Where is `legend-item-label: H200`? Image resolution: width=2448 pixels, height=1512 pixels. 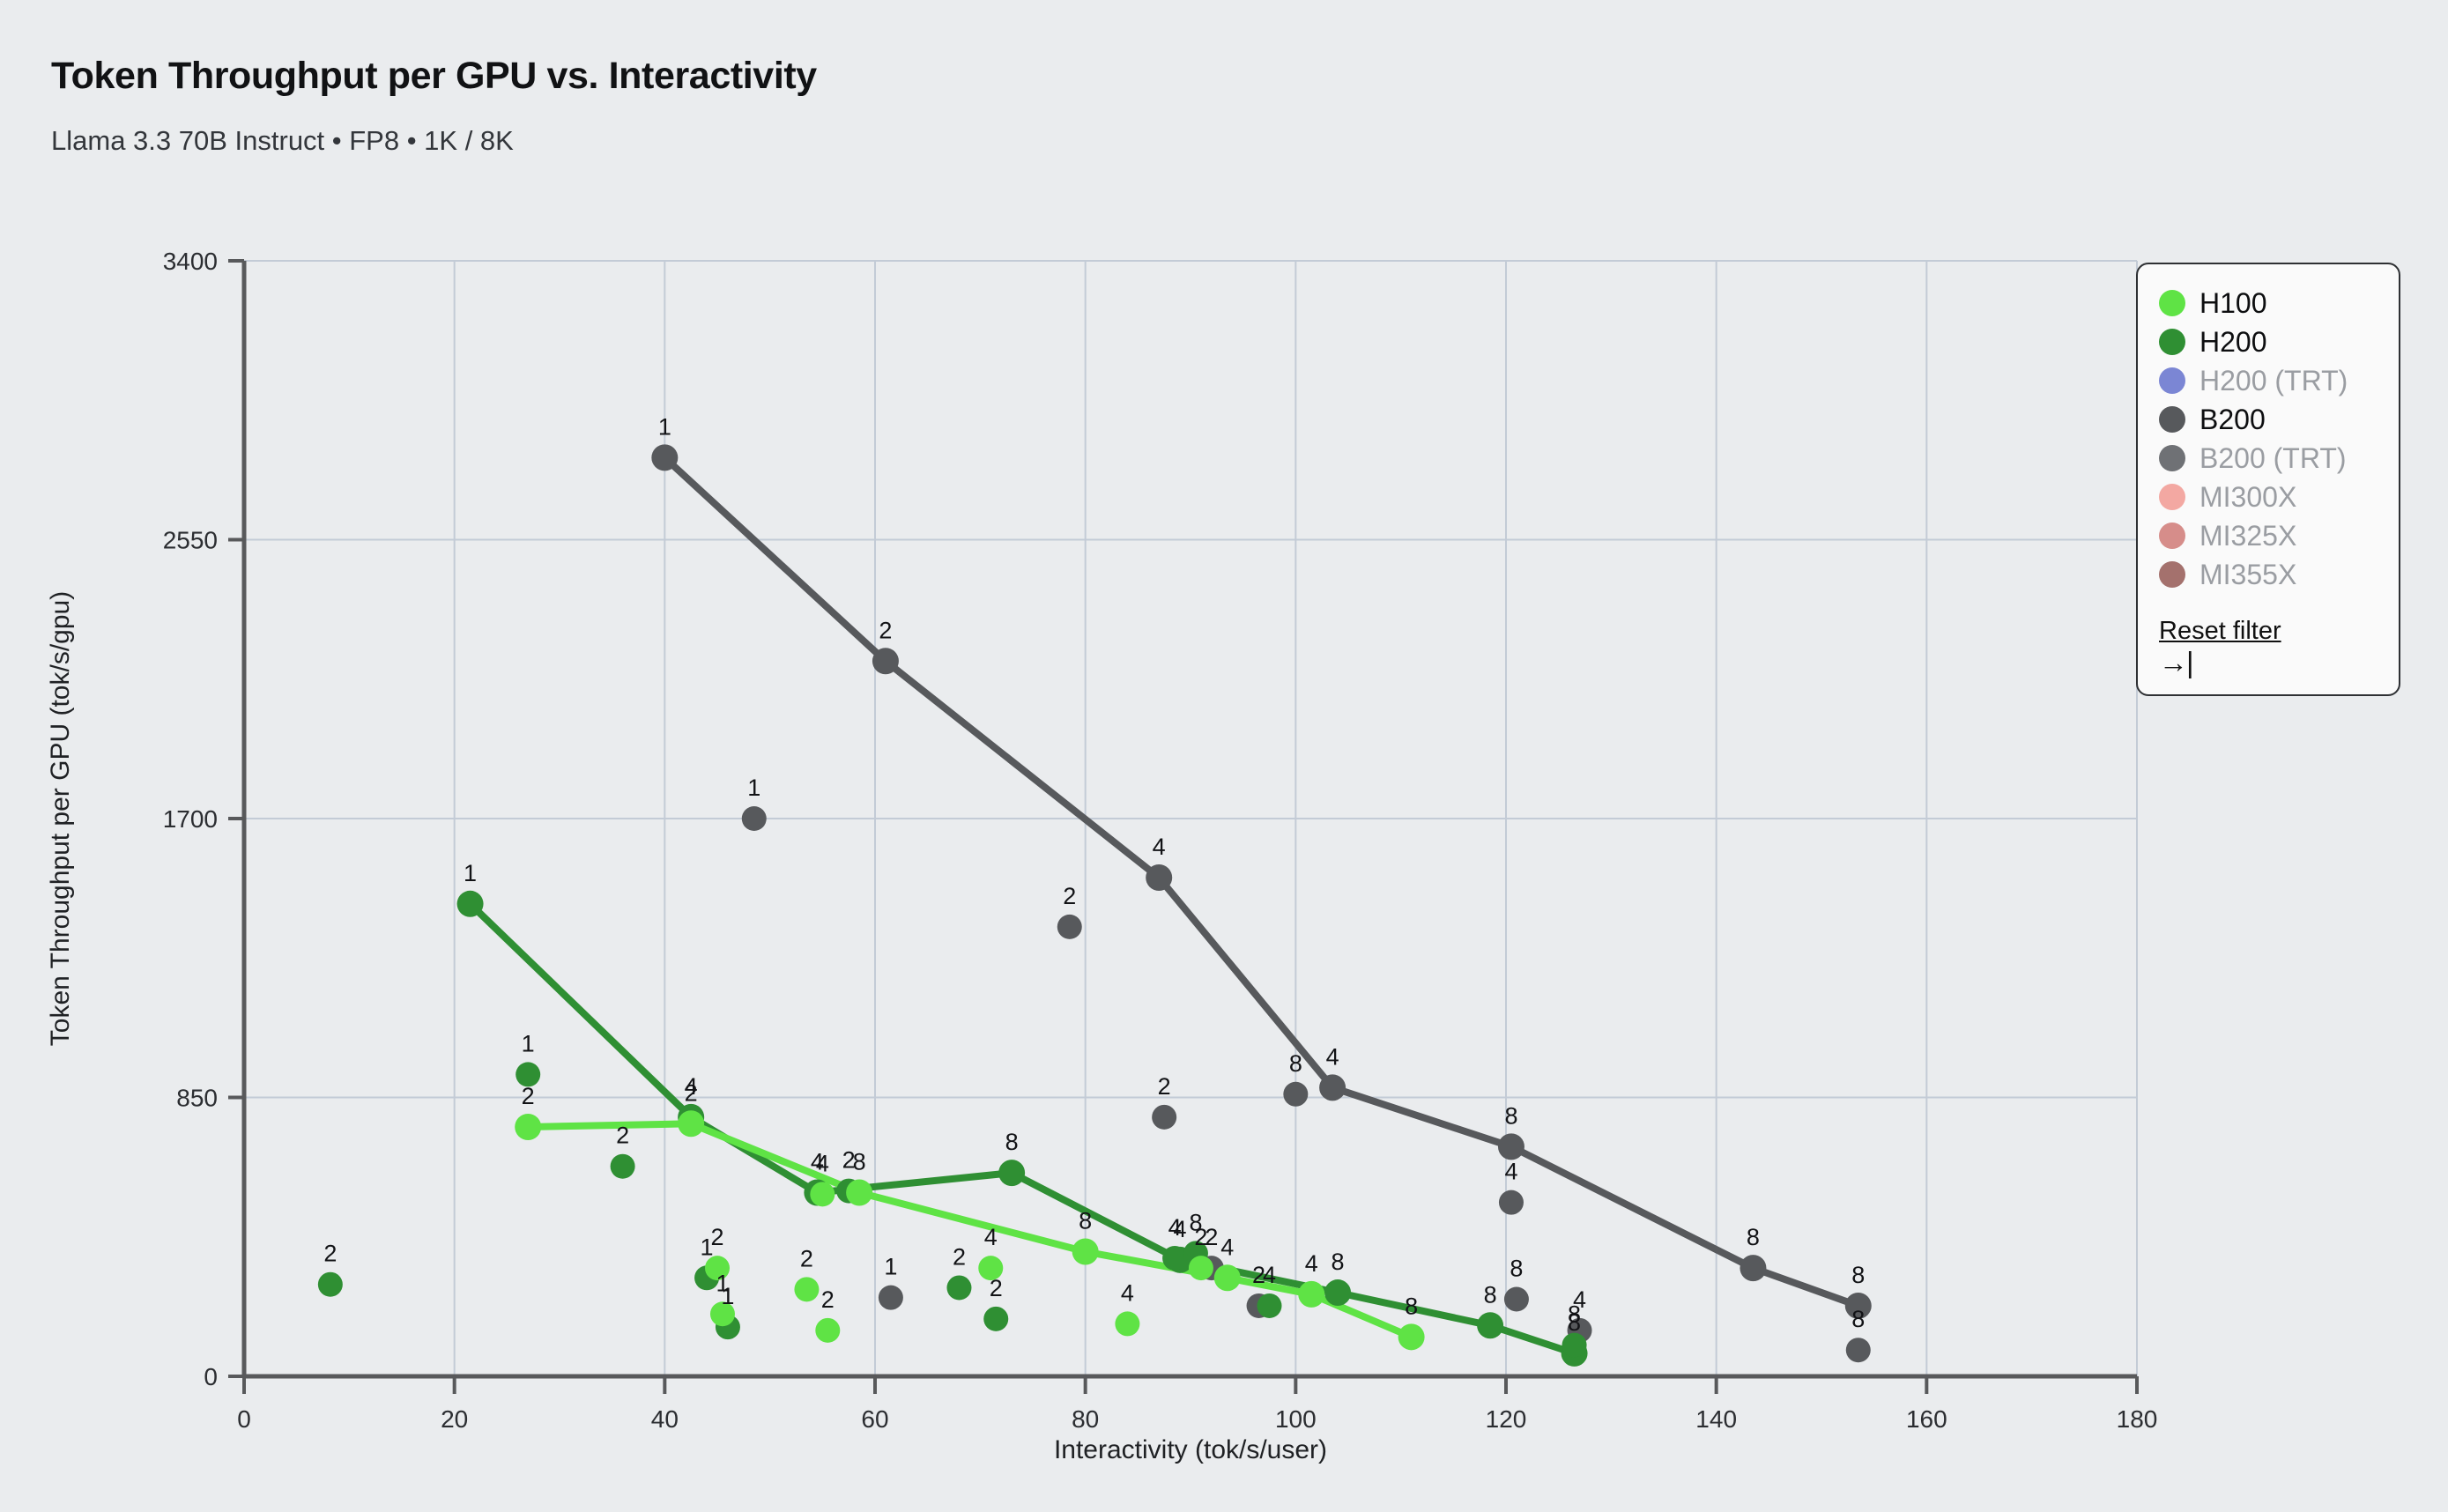 legend-item-label: H200 is located at coordinates (2233, 342).